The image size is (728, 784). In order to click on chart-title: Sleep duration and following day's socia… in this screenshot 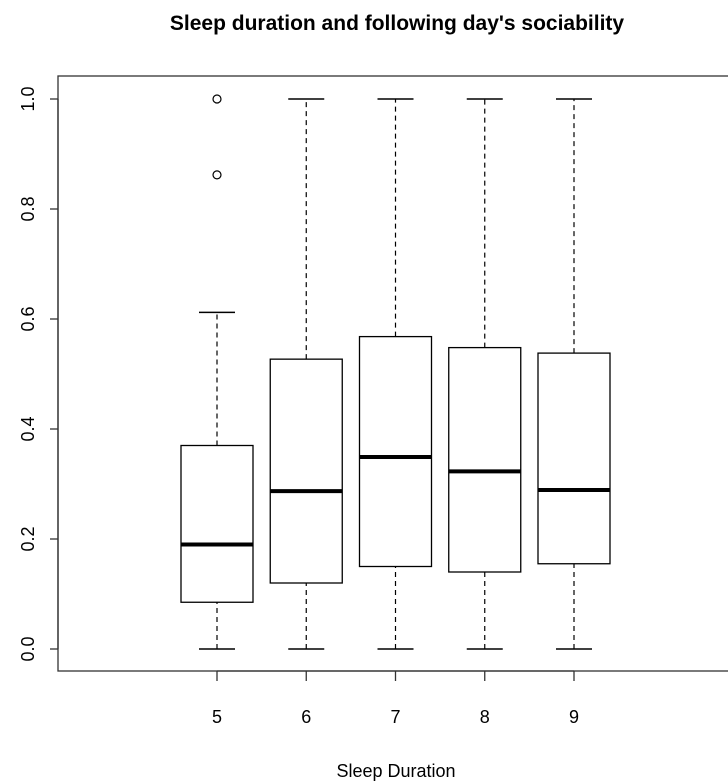, I will do `click(397, 23)`.